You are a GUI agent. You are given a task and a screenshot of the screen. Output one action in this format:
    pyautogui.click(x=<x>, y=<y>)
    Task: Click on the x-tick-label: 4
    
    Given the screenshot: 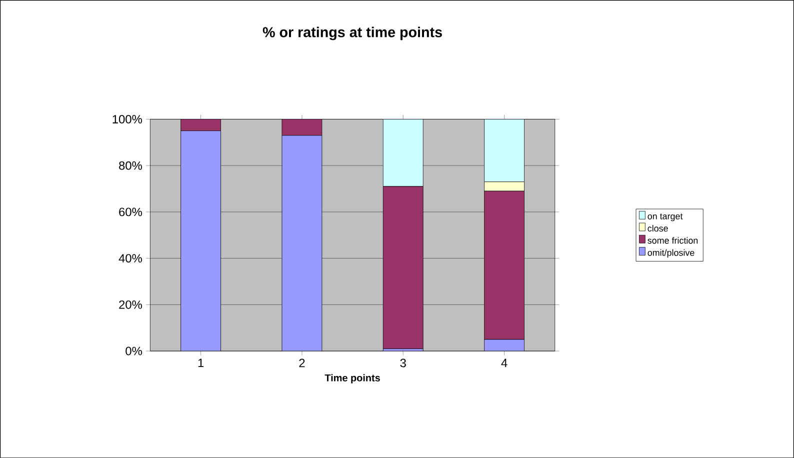 What is the action you would take?
    pyautogui.click(x=504, y=362)
    